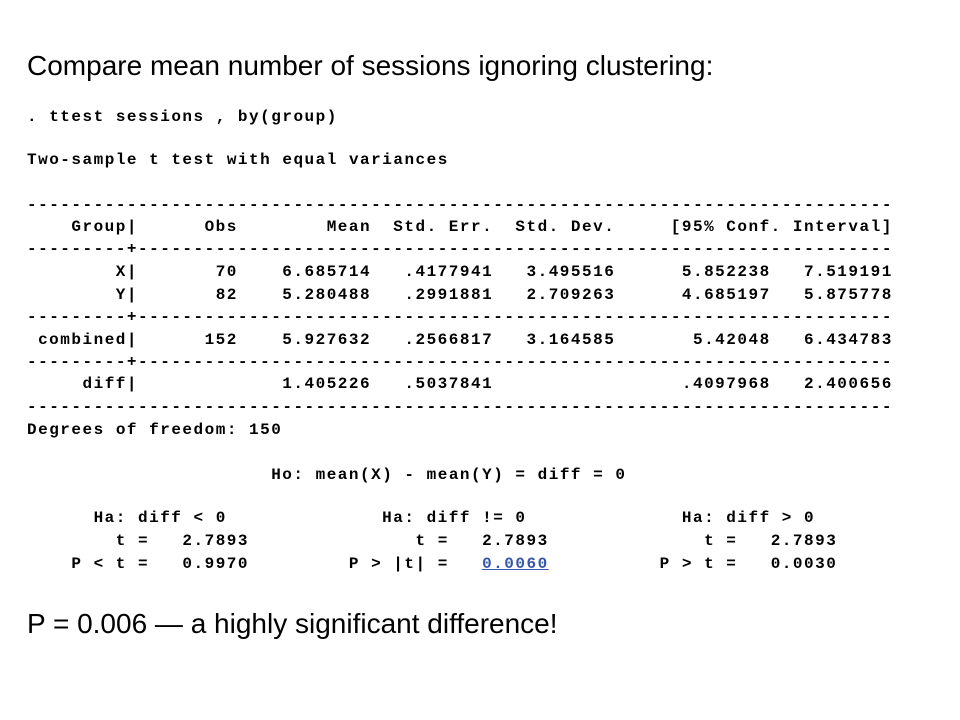 Image resolution: width=960 pixels, height=720 pixels. Describe the element at coordinates (226, 272) in the screenshot. I see `cell: 70` at that location.